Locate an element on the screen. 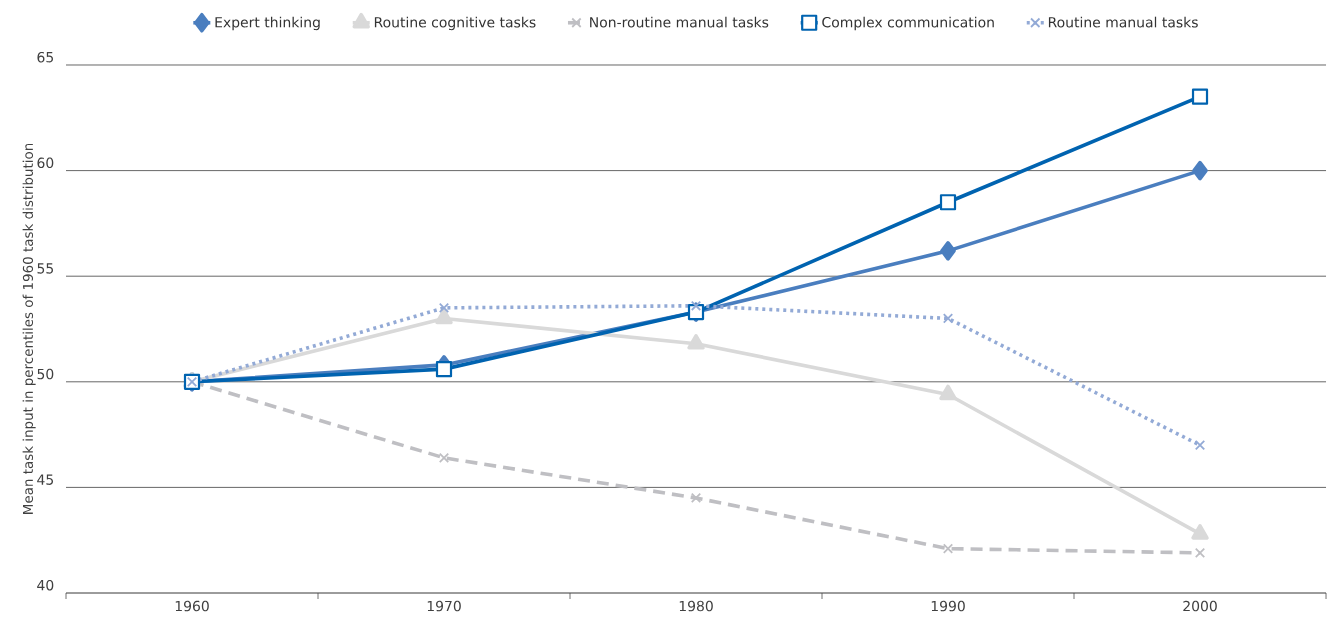  legend-label: Complex communication is located at coordinates (908, 23).